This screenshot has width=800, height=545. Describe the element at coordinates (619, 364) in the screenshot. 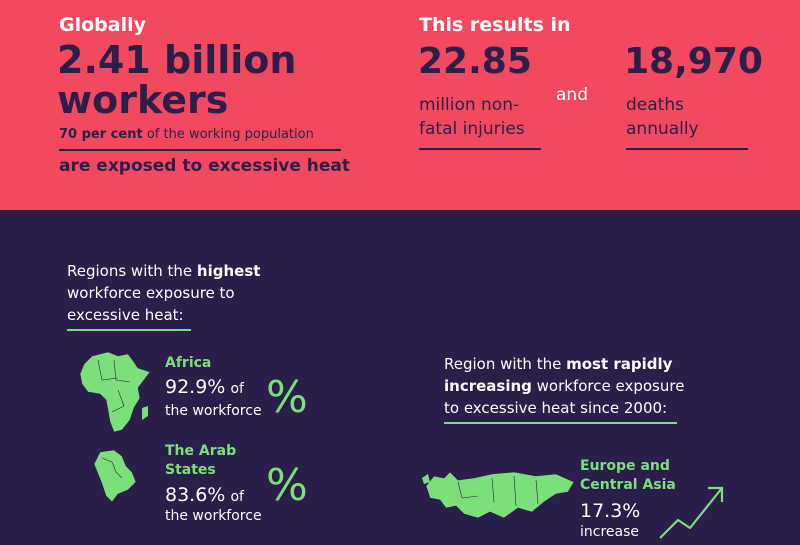

I see `rapid-line1-bold: most rapidly` at that location.